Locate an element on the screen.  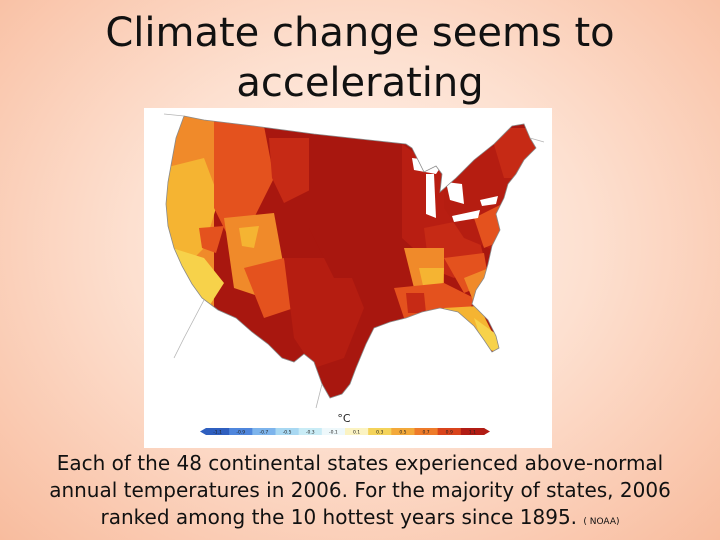
colorbar-arrow-right is located at coordinates (487, 431).